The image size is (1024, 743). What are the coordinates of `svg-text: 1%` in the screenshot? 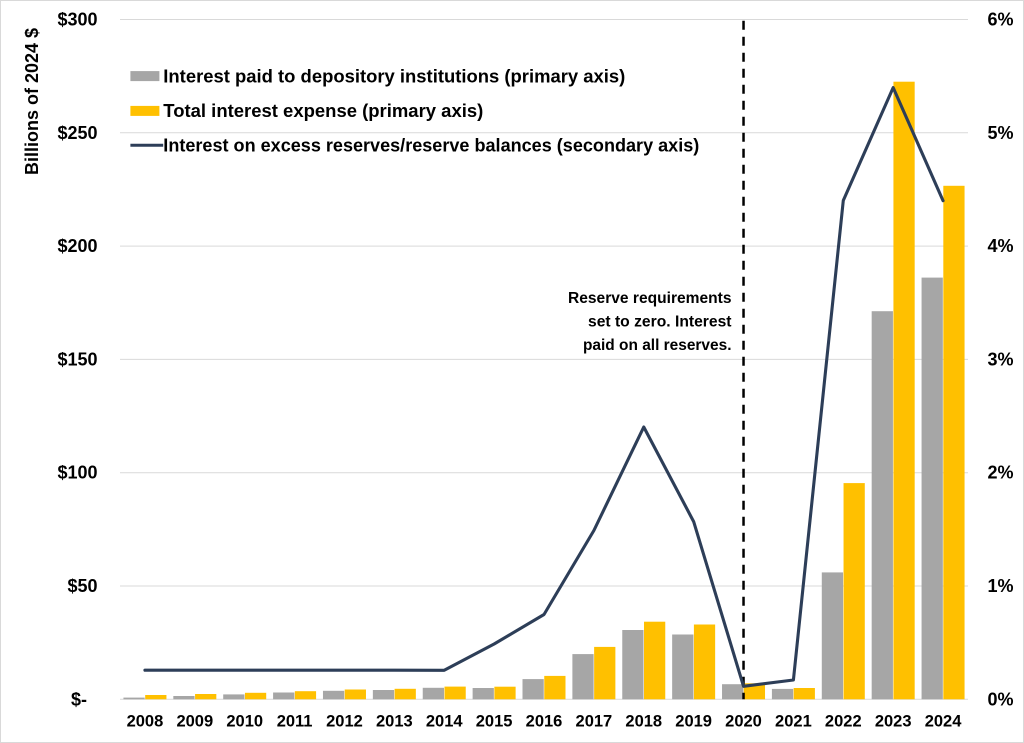 It's located at (1000, 586).